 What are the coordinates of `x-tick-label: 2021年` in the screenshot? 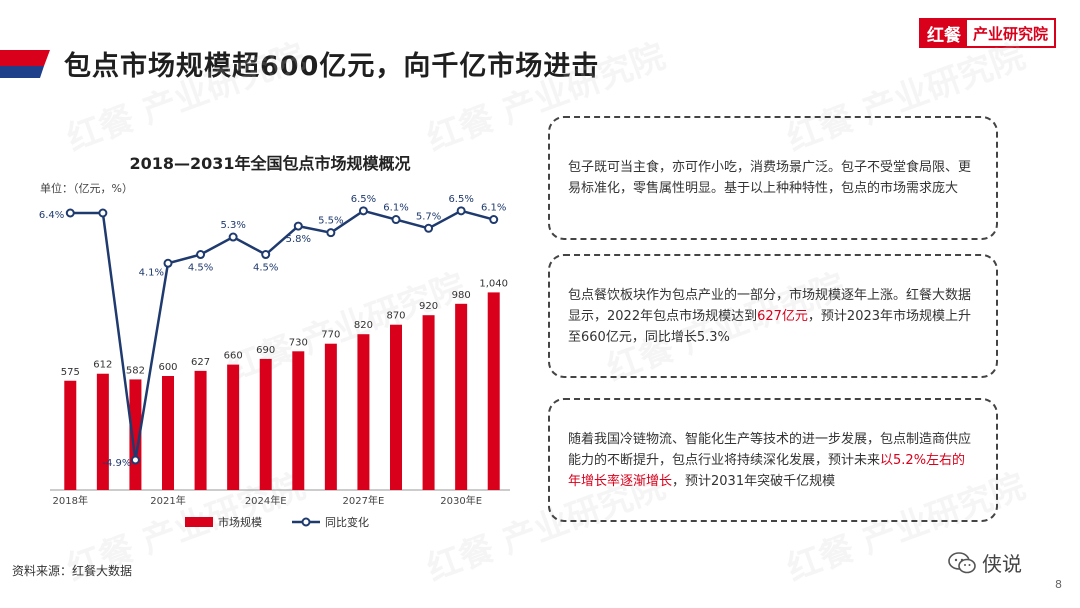 It's located at (167, 500).